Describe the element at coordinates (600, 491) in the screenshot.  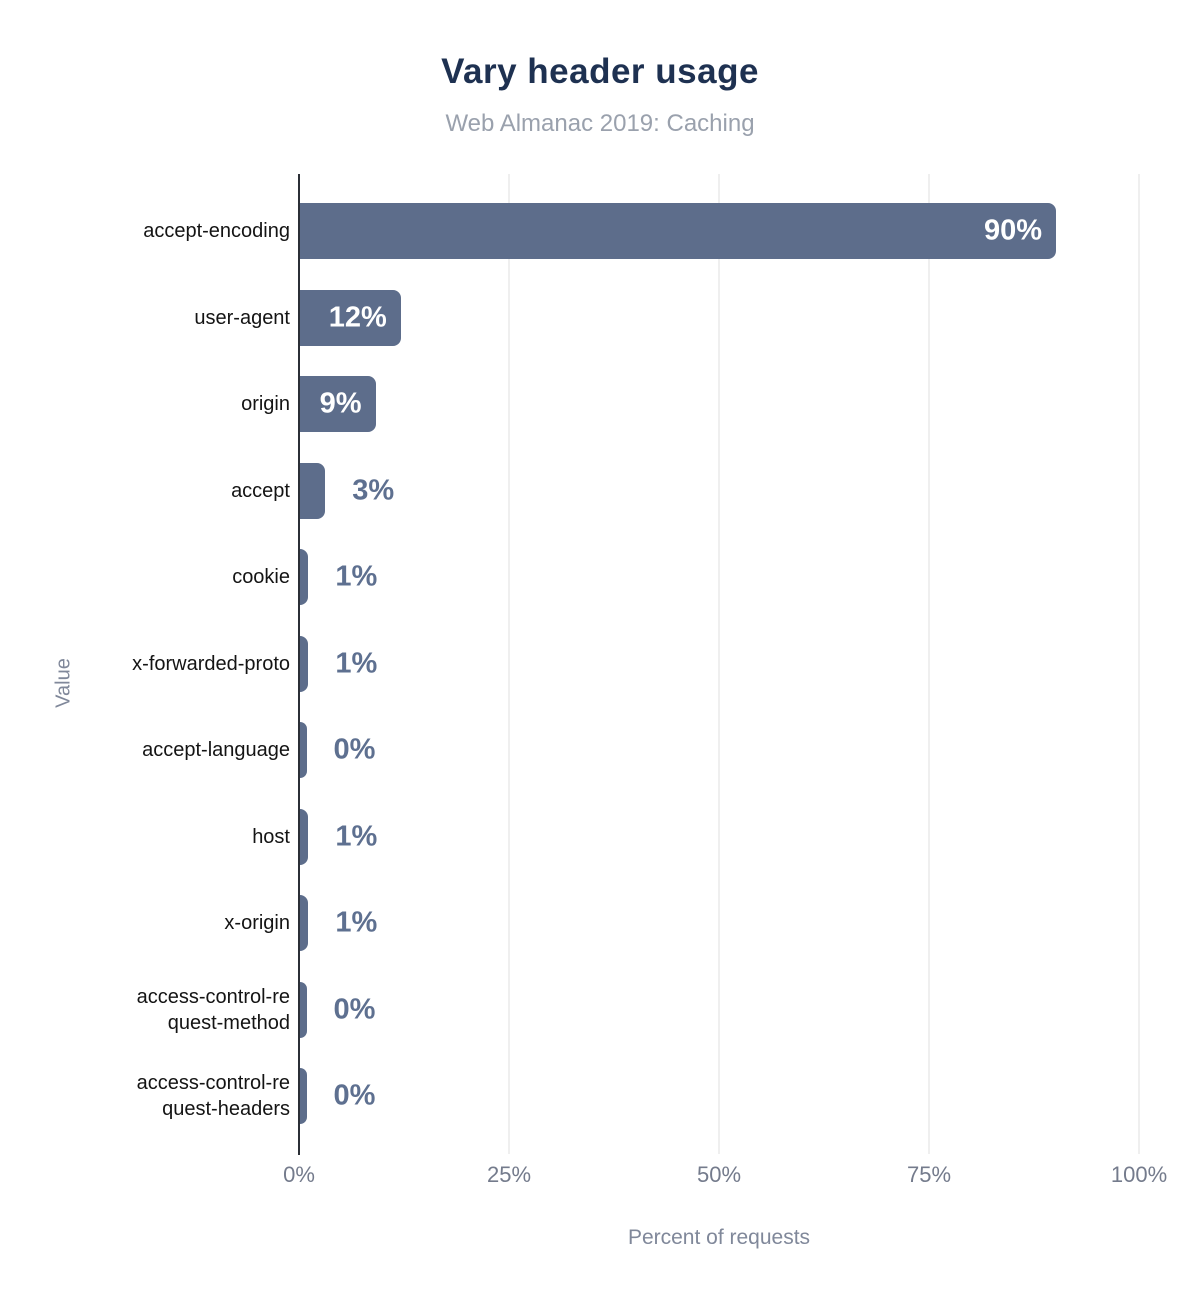
I see `chart-row: accept 3%` at that location.